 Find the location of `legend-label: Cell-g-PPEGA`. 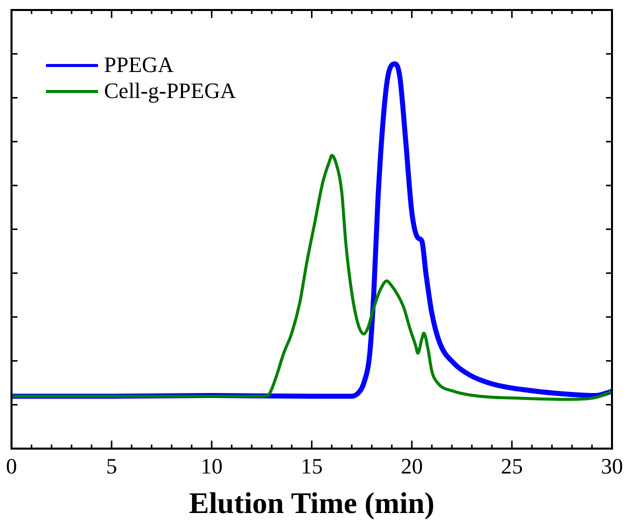

legend-label: Cell-g-PPEGA is located at coordinates (170, 91).